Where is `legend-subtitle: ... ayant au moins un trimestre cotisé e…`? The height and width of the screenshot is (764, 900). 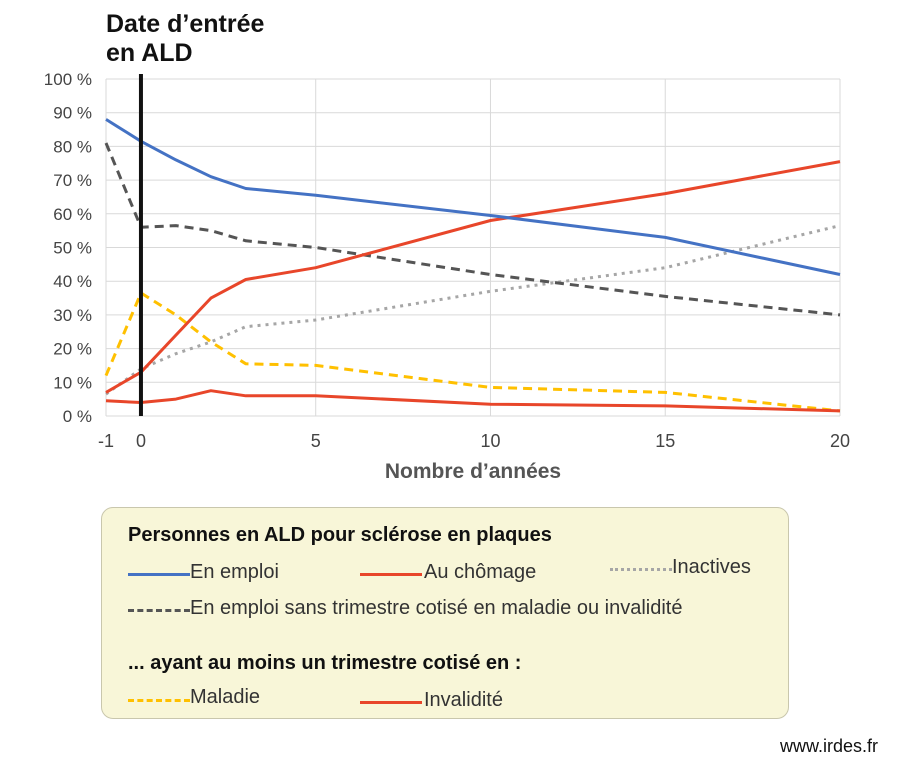
legend-subtitle: ... ayant au moins un trimestre cotisé e… is located at coordinates (325, 663).